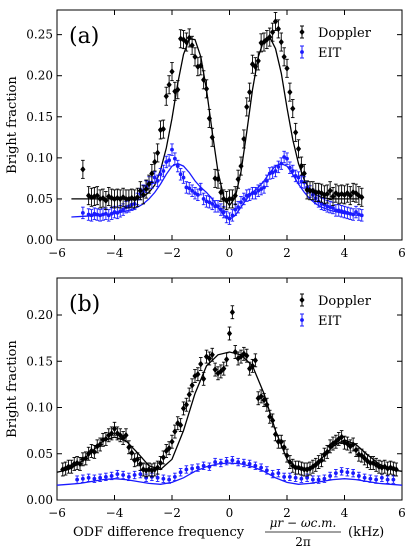 This screenshot has height=557, width=415. I want to click on x-axis-label-denominator: 2π, so click(303, 542).